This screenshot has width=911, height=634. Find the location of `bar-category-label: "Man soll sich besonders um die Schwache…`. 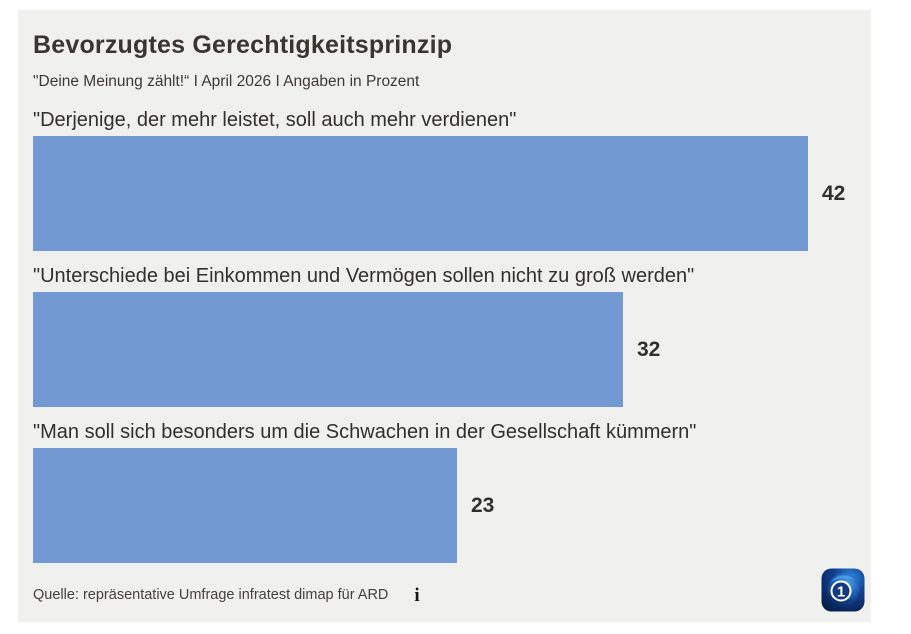

bar-category-label: "Man soll sich besonders um die Schwache… is located at coordinates (365, 432).